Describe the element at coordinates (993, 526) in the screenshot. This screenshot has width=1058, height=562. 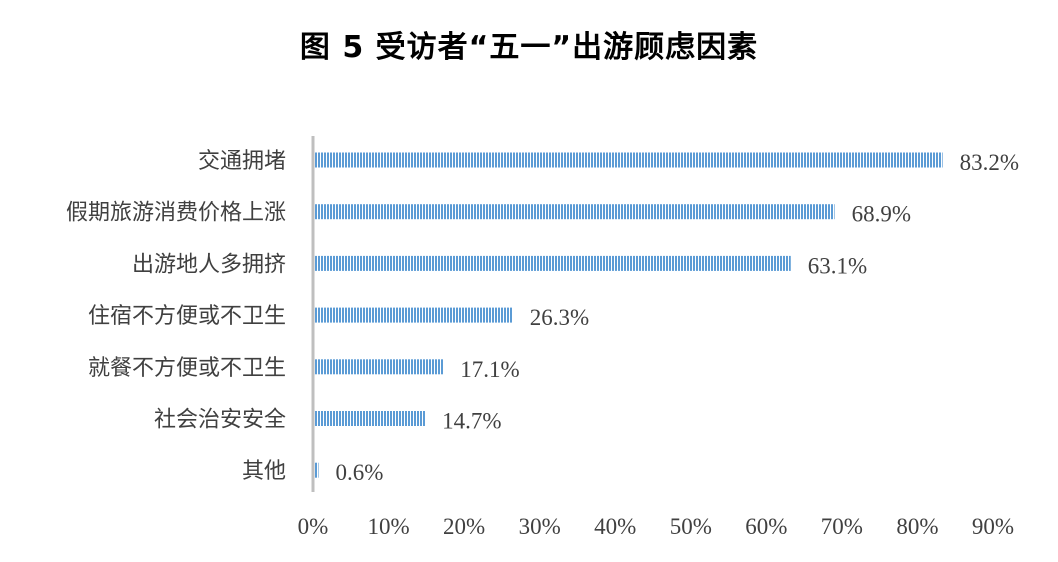
I see `x-tick-label: 90%` at that location.